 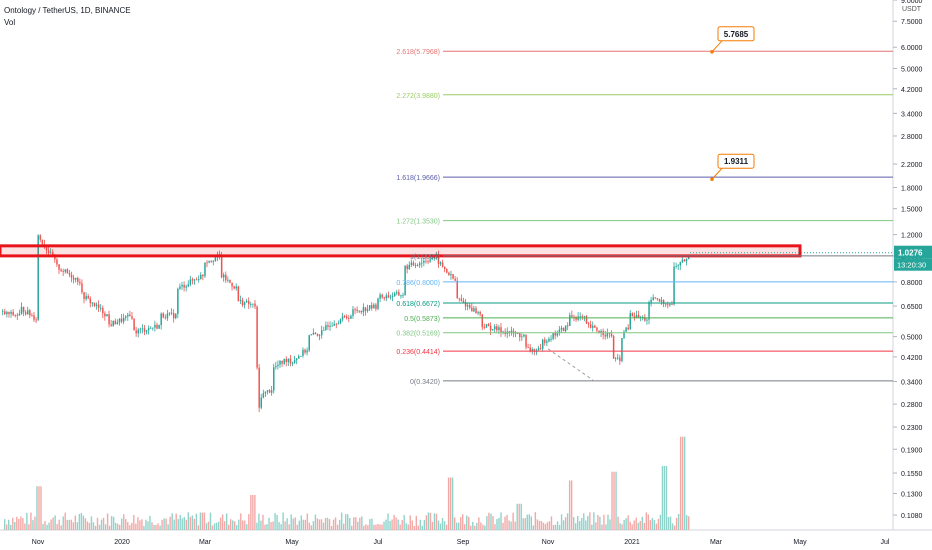 I want to click on x-tick-label: Mar, so click(x=205, y=542).